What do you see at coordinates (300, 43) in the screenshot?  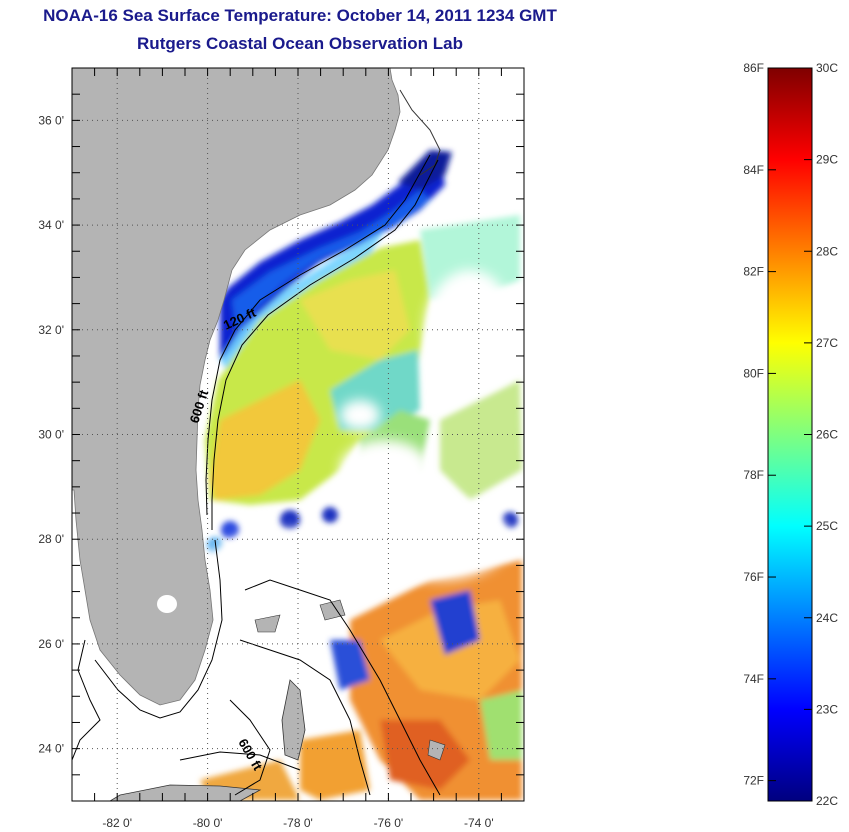 I see `map-subtitle: Rutgers Coastal Ocean Observation Lab` at bounding box center [300, 43].